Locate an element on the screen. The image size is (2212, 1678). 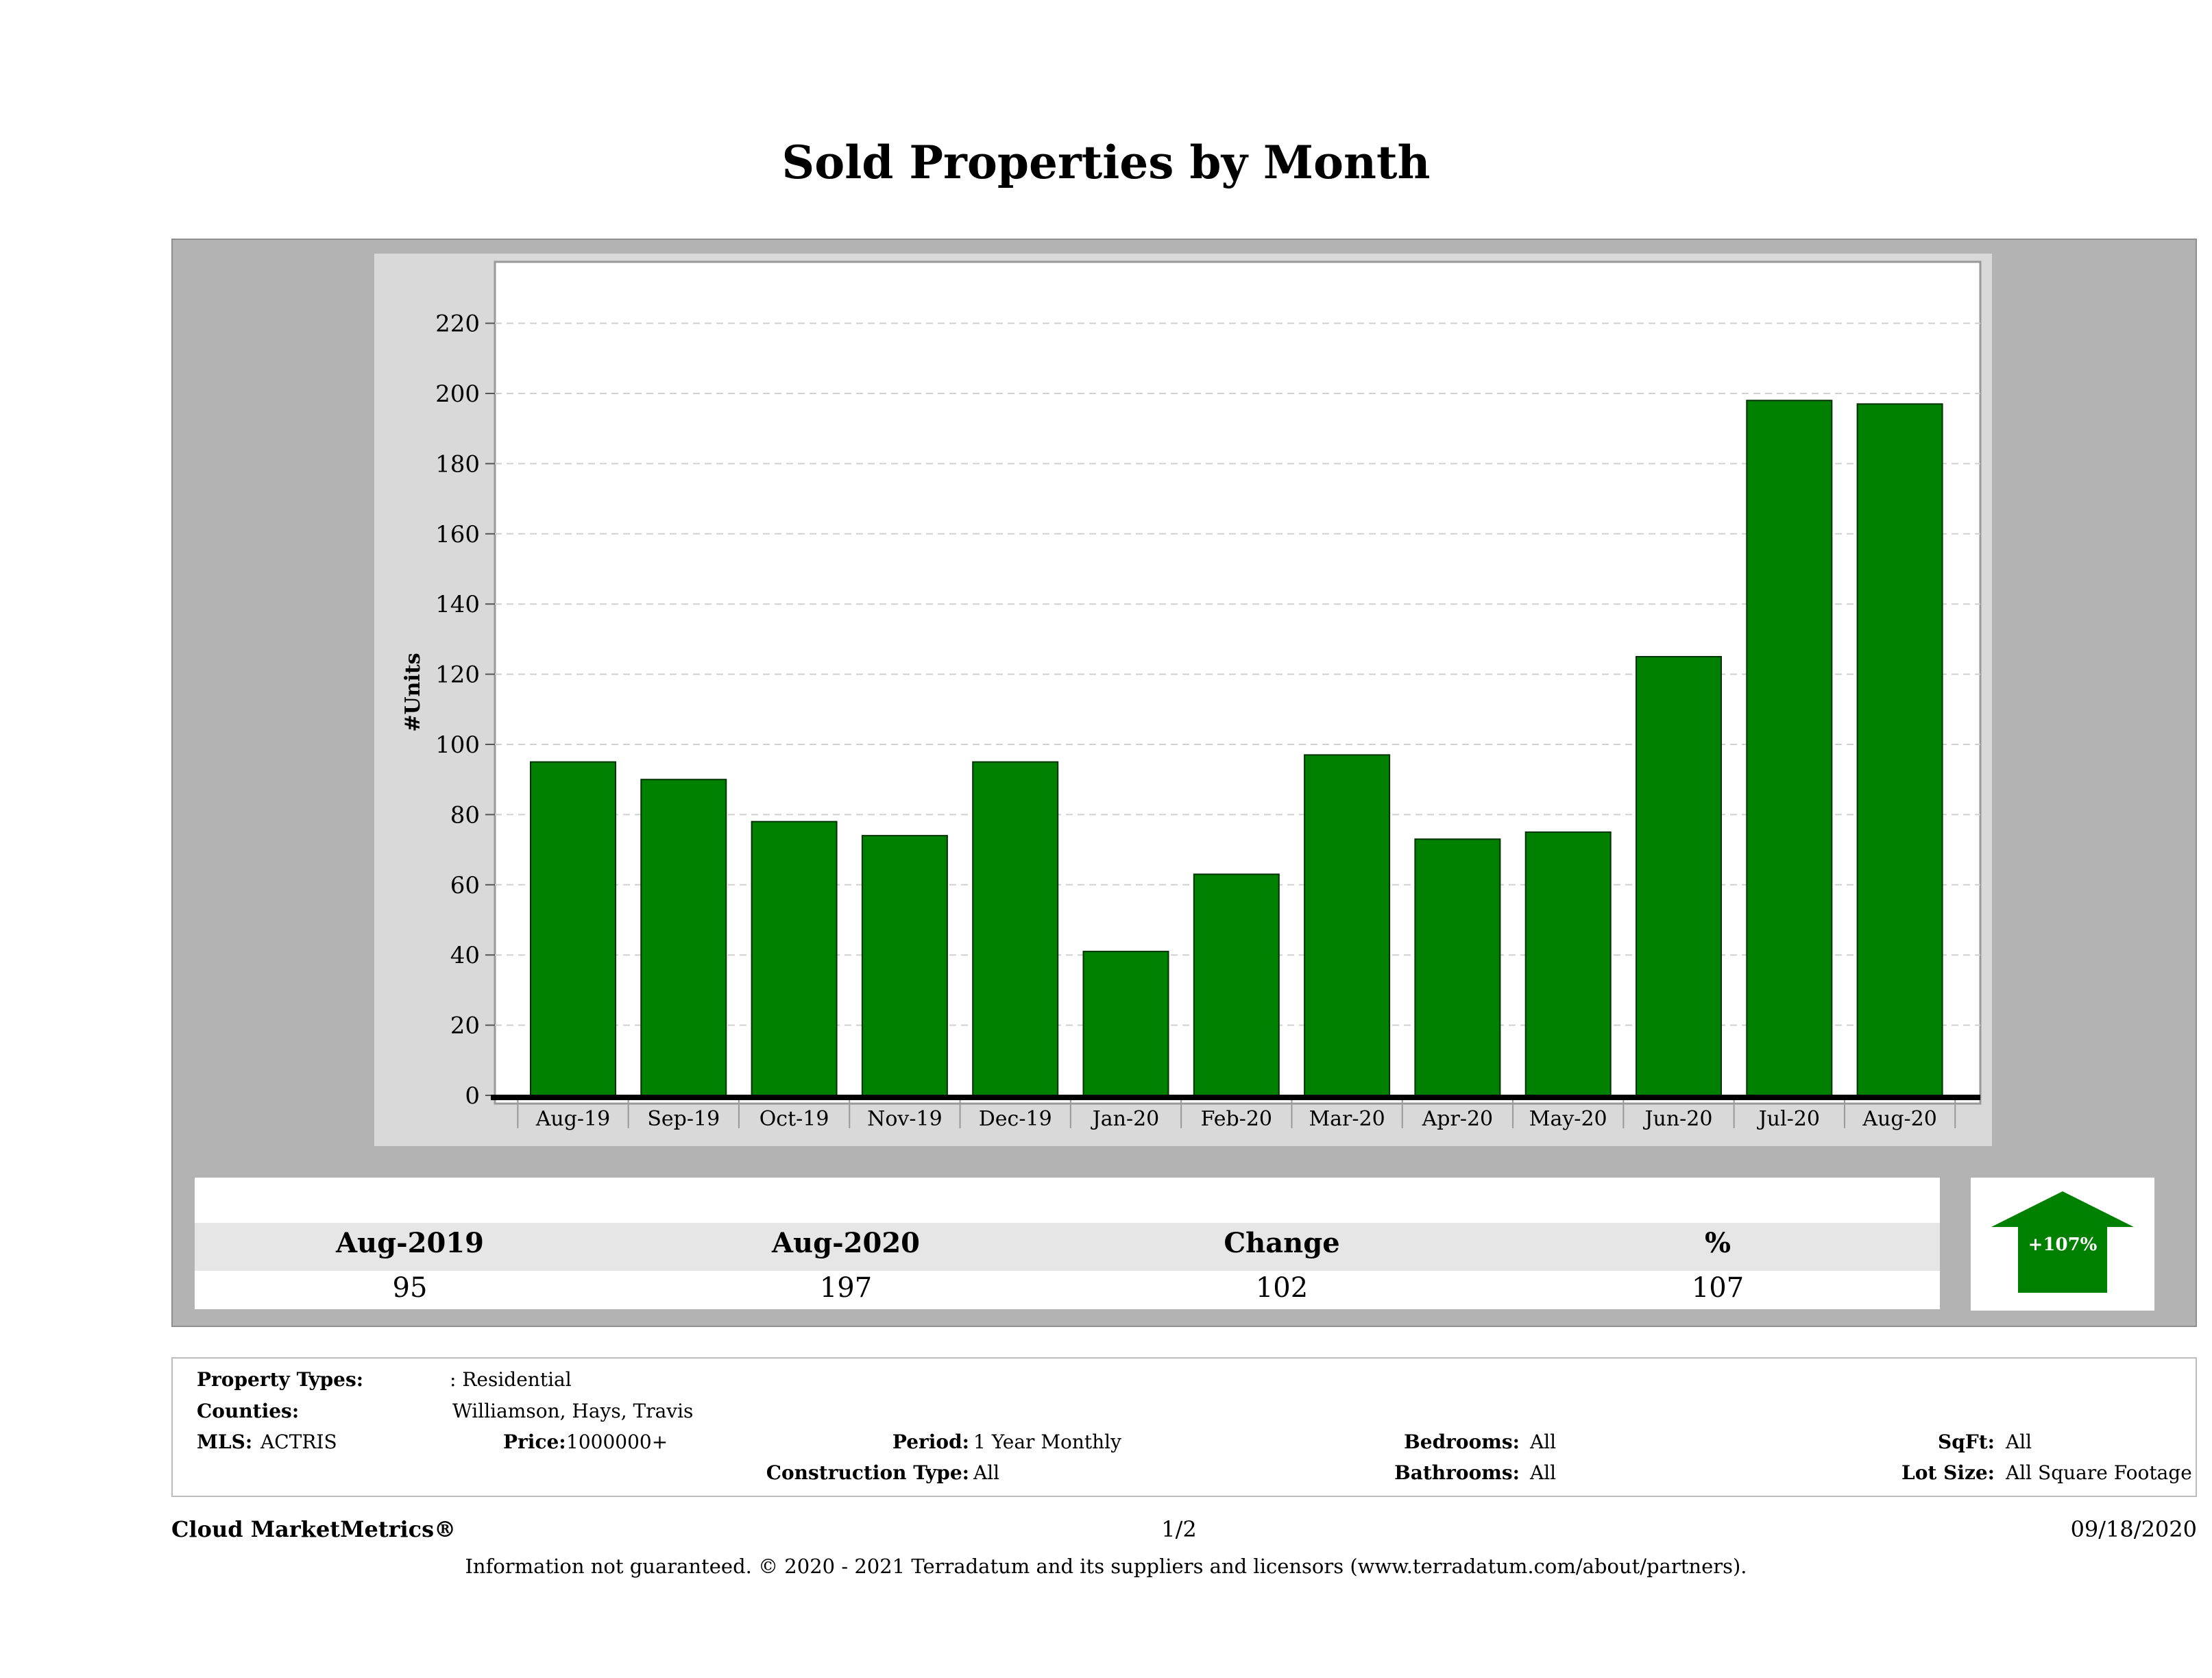
bedrooms-value: All is located at coordinates (1544, 1442).